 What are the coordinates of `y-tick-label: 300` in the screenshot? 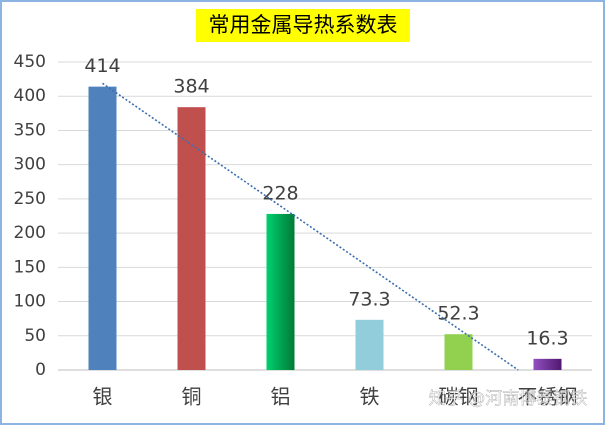 It's located at (30, 165).